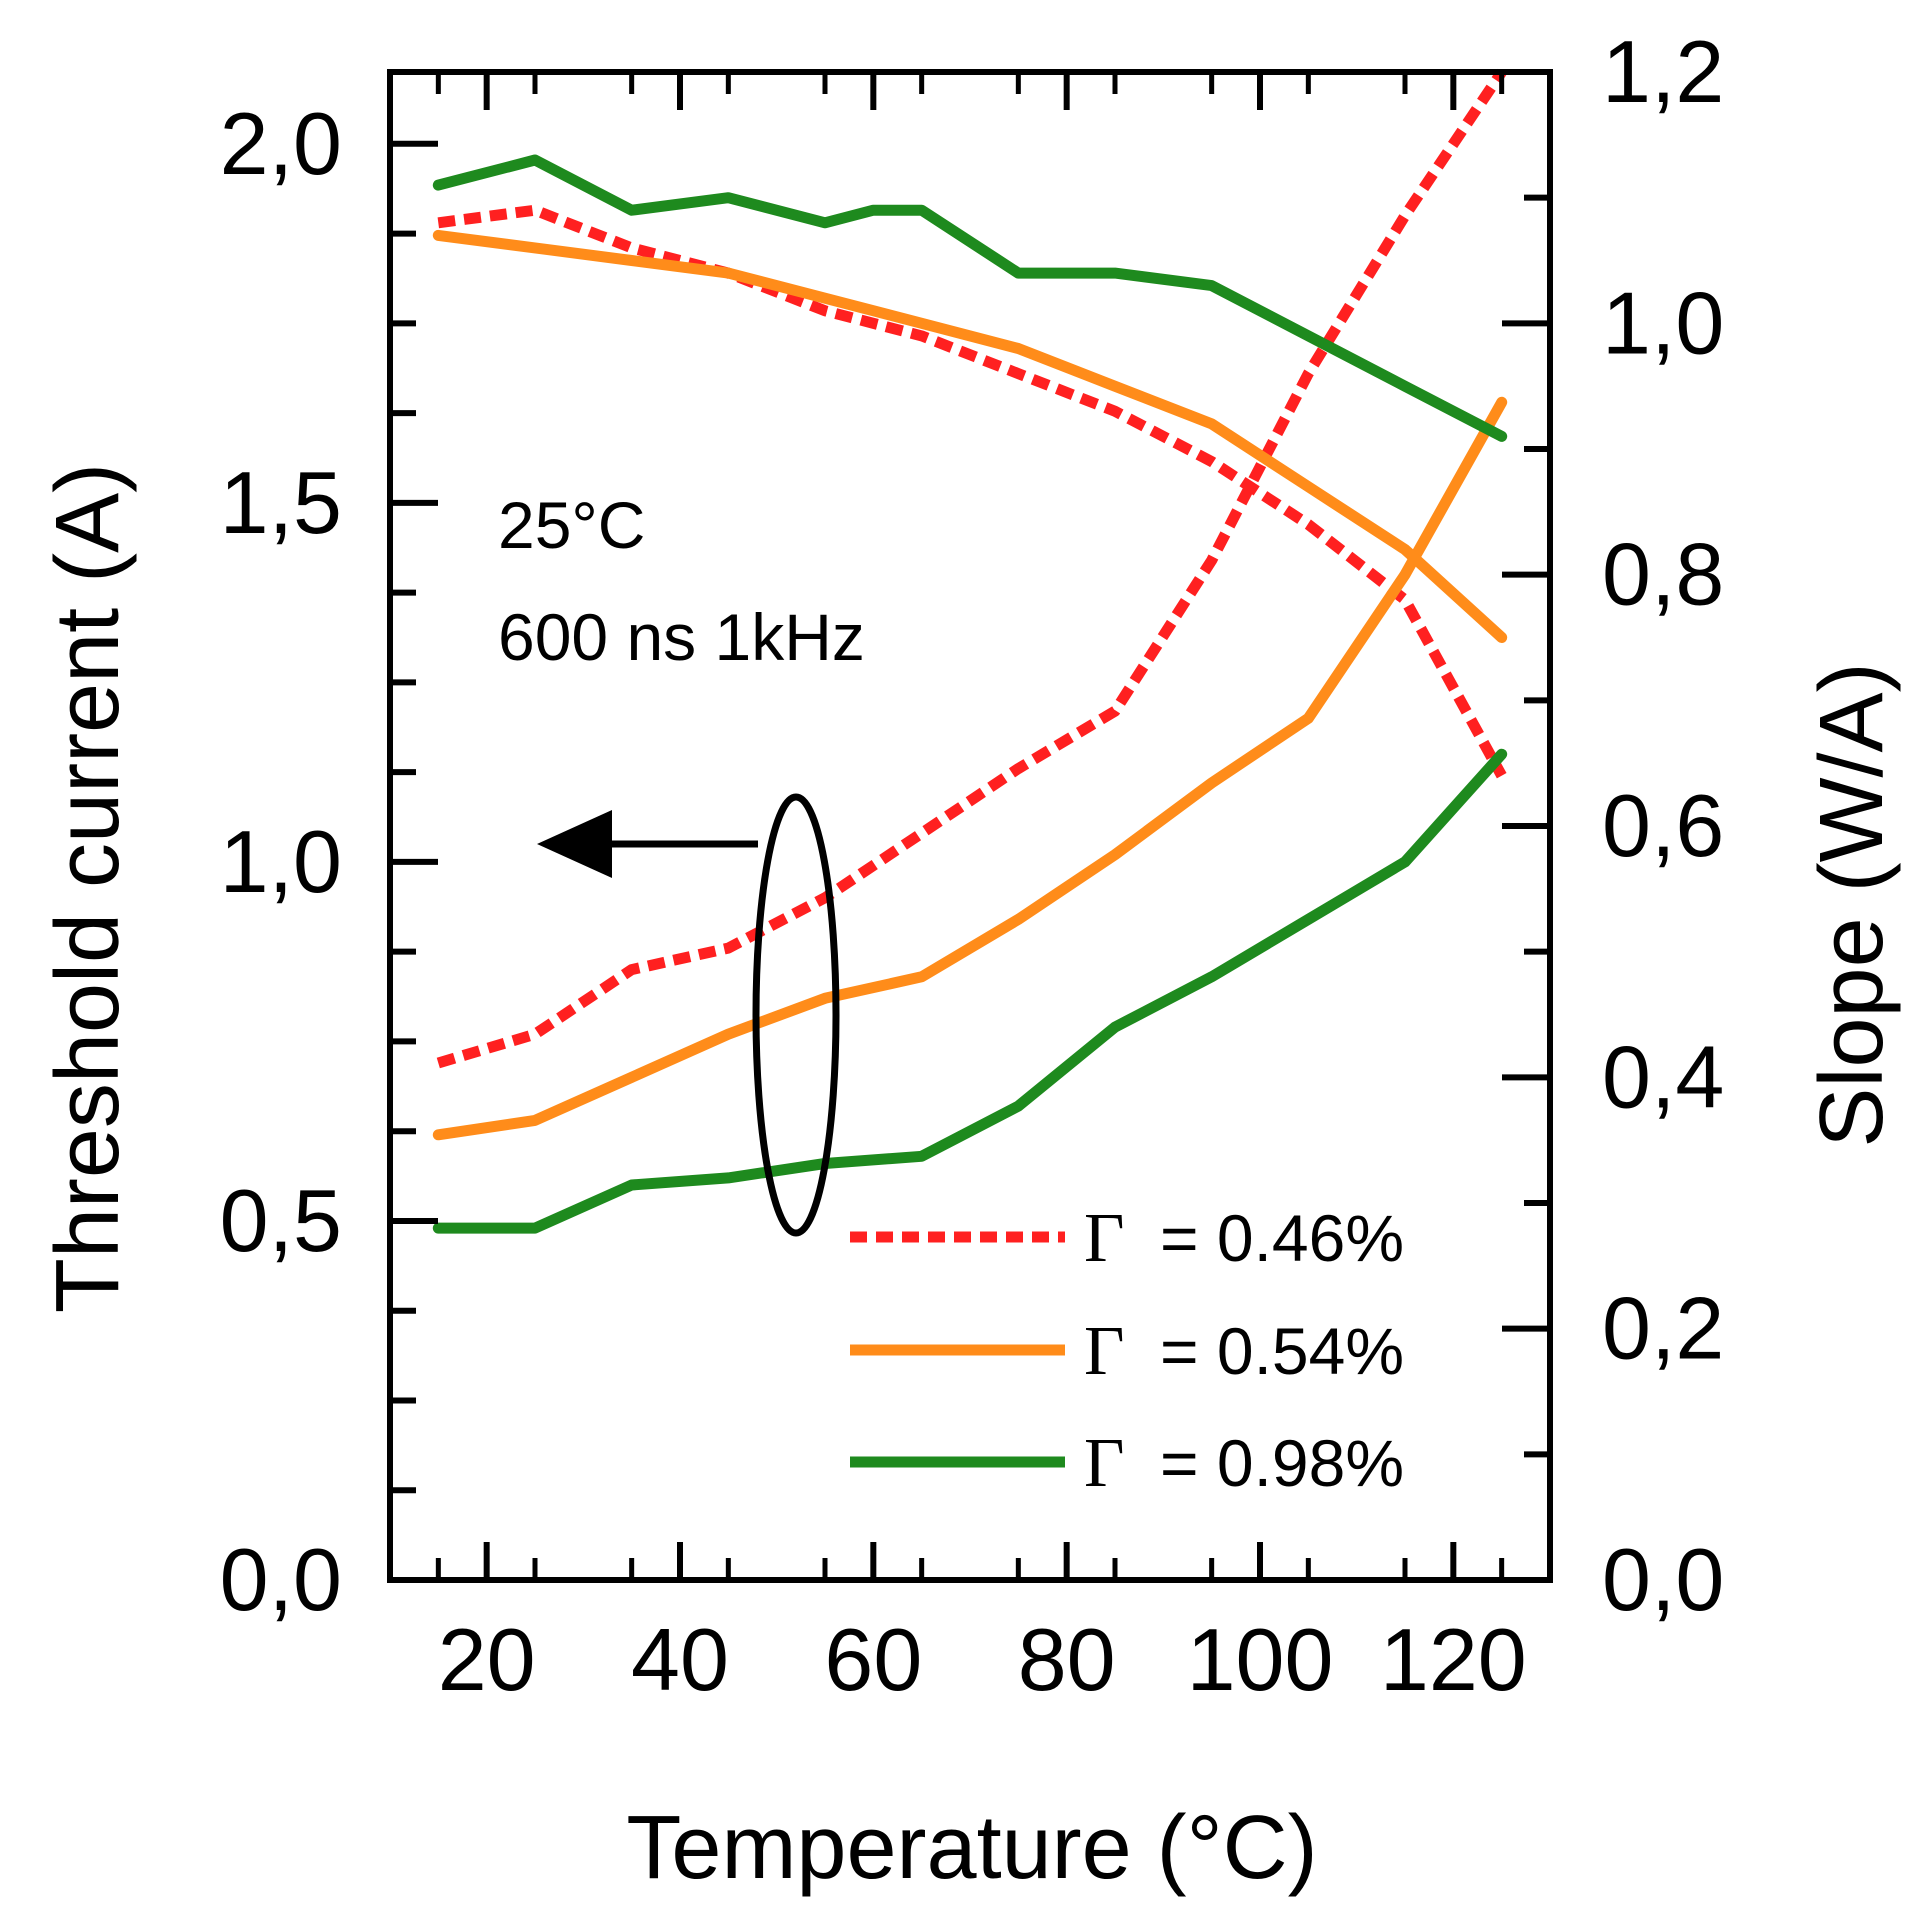 This screenshot has height=1920, width=1920. Describe the element at coordinates (1663, 71) in the screenshot. I see `y-right-tick-label: 1,2` at that location.